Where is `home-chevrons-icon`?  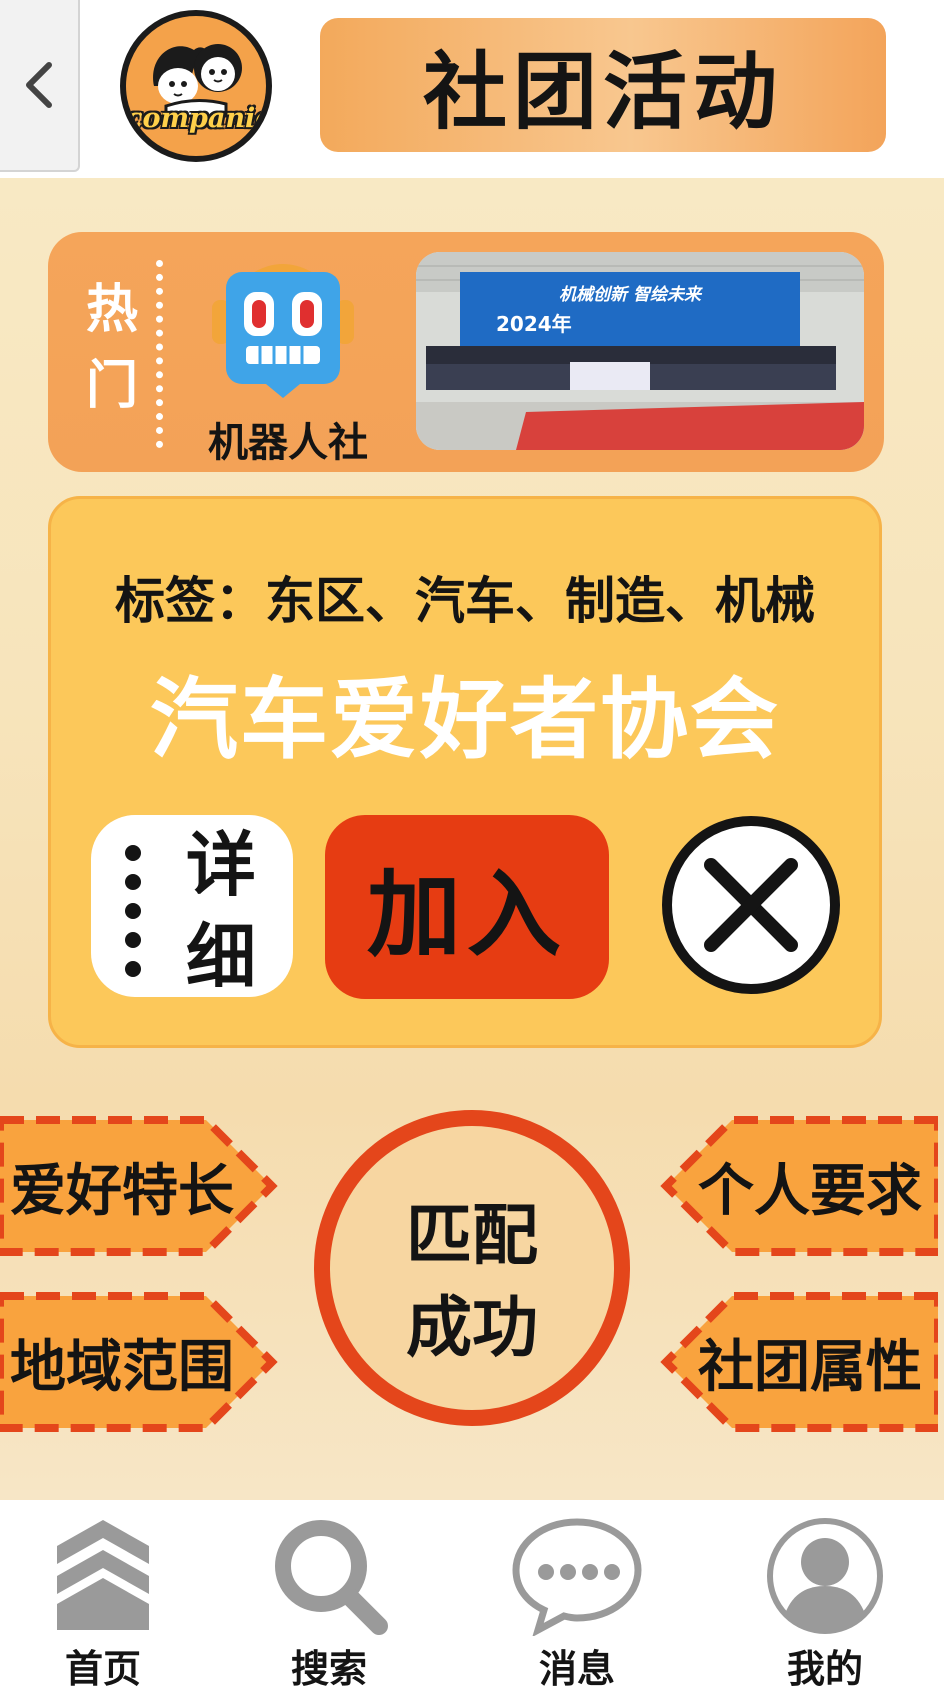 home-chevrons-icon is located at coordinates (103, 1575).